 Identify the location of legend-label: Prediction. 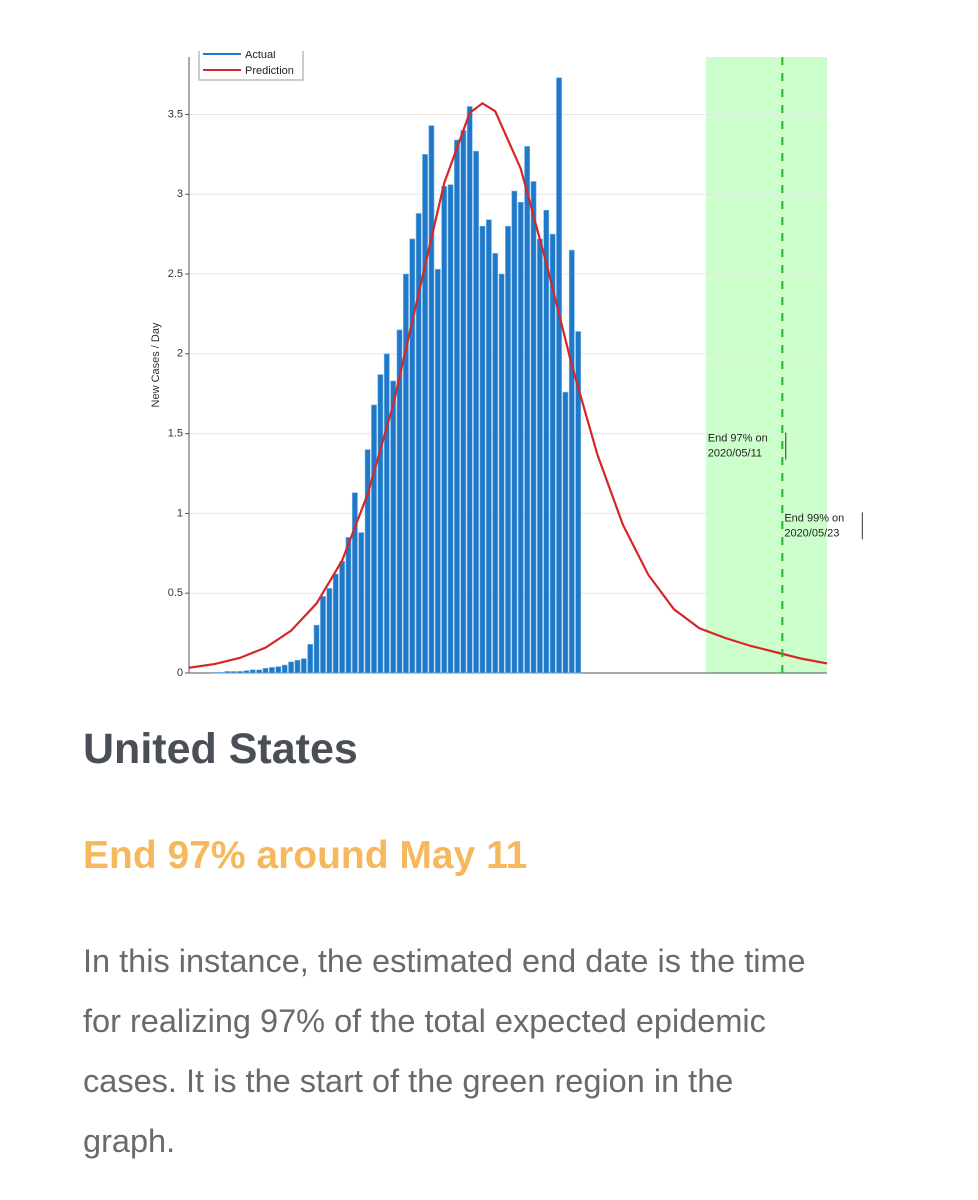
(269, 71).